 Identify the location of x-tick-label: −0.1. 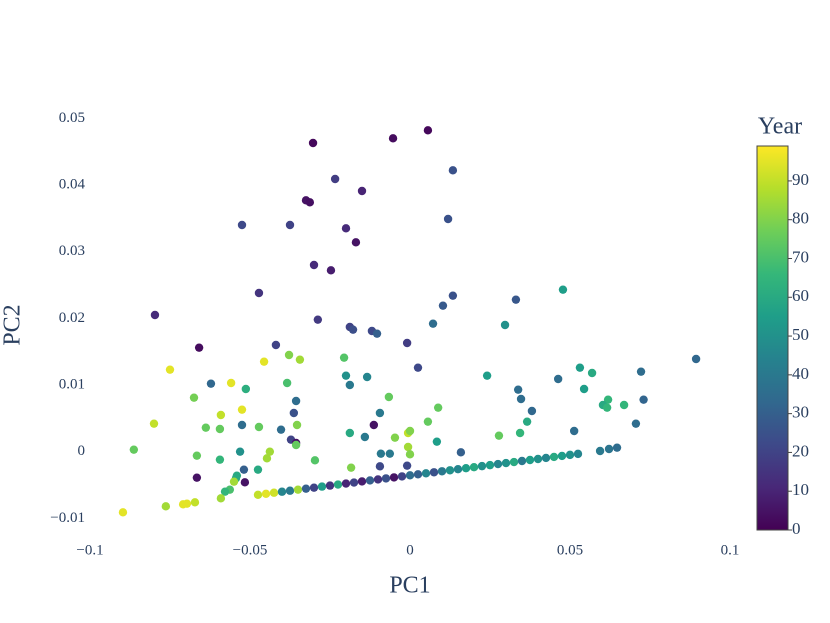
(89, 550).